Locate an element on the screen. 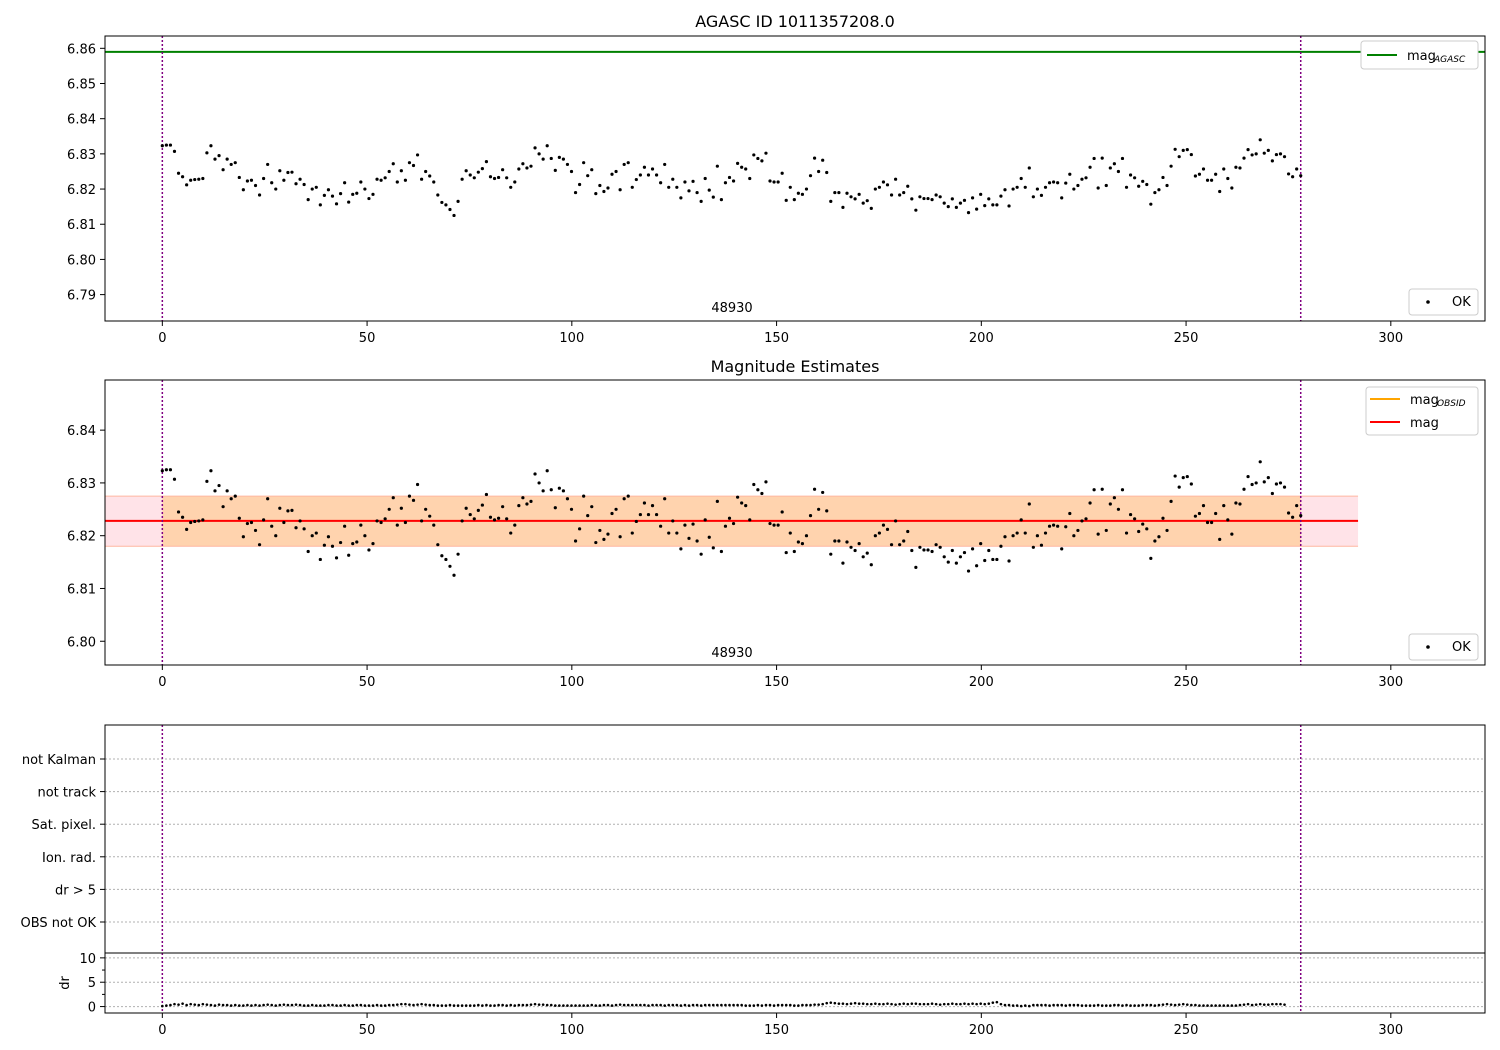 The width and height of the screenshot is (1500, 1050). panel2-title: Magnitude Estimates is located at coordinates (795, 366).